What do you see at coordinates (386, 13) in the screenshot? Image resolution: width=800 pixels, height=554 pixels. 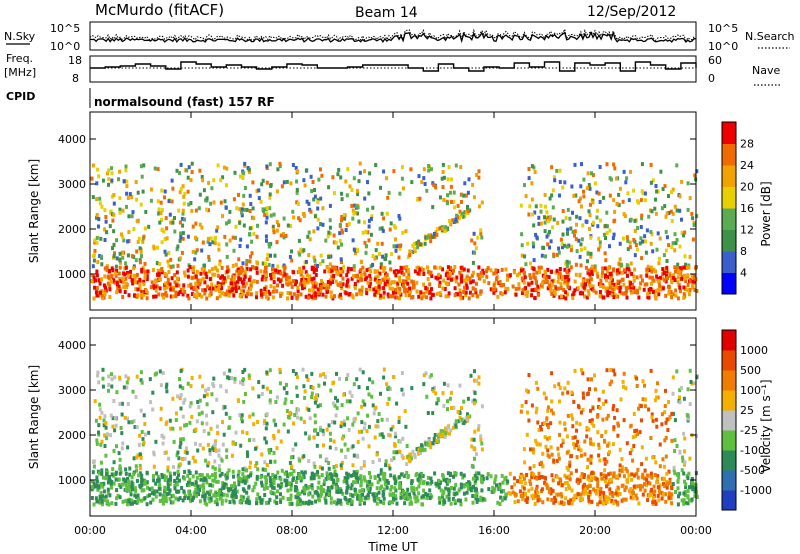 I see `beam-title: Beam 14` at bounding box center [386, 13].